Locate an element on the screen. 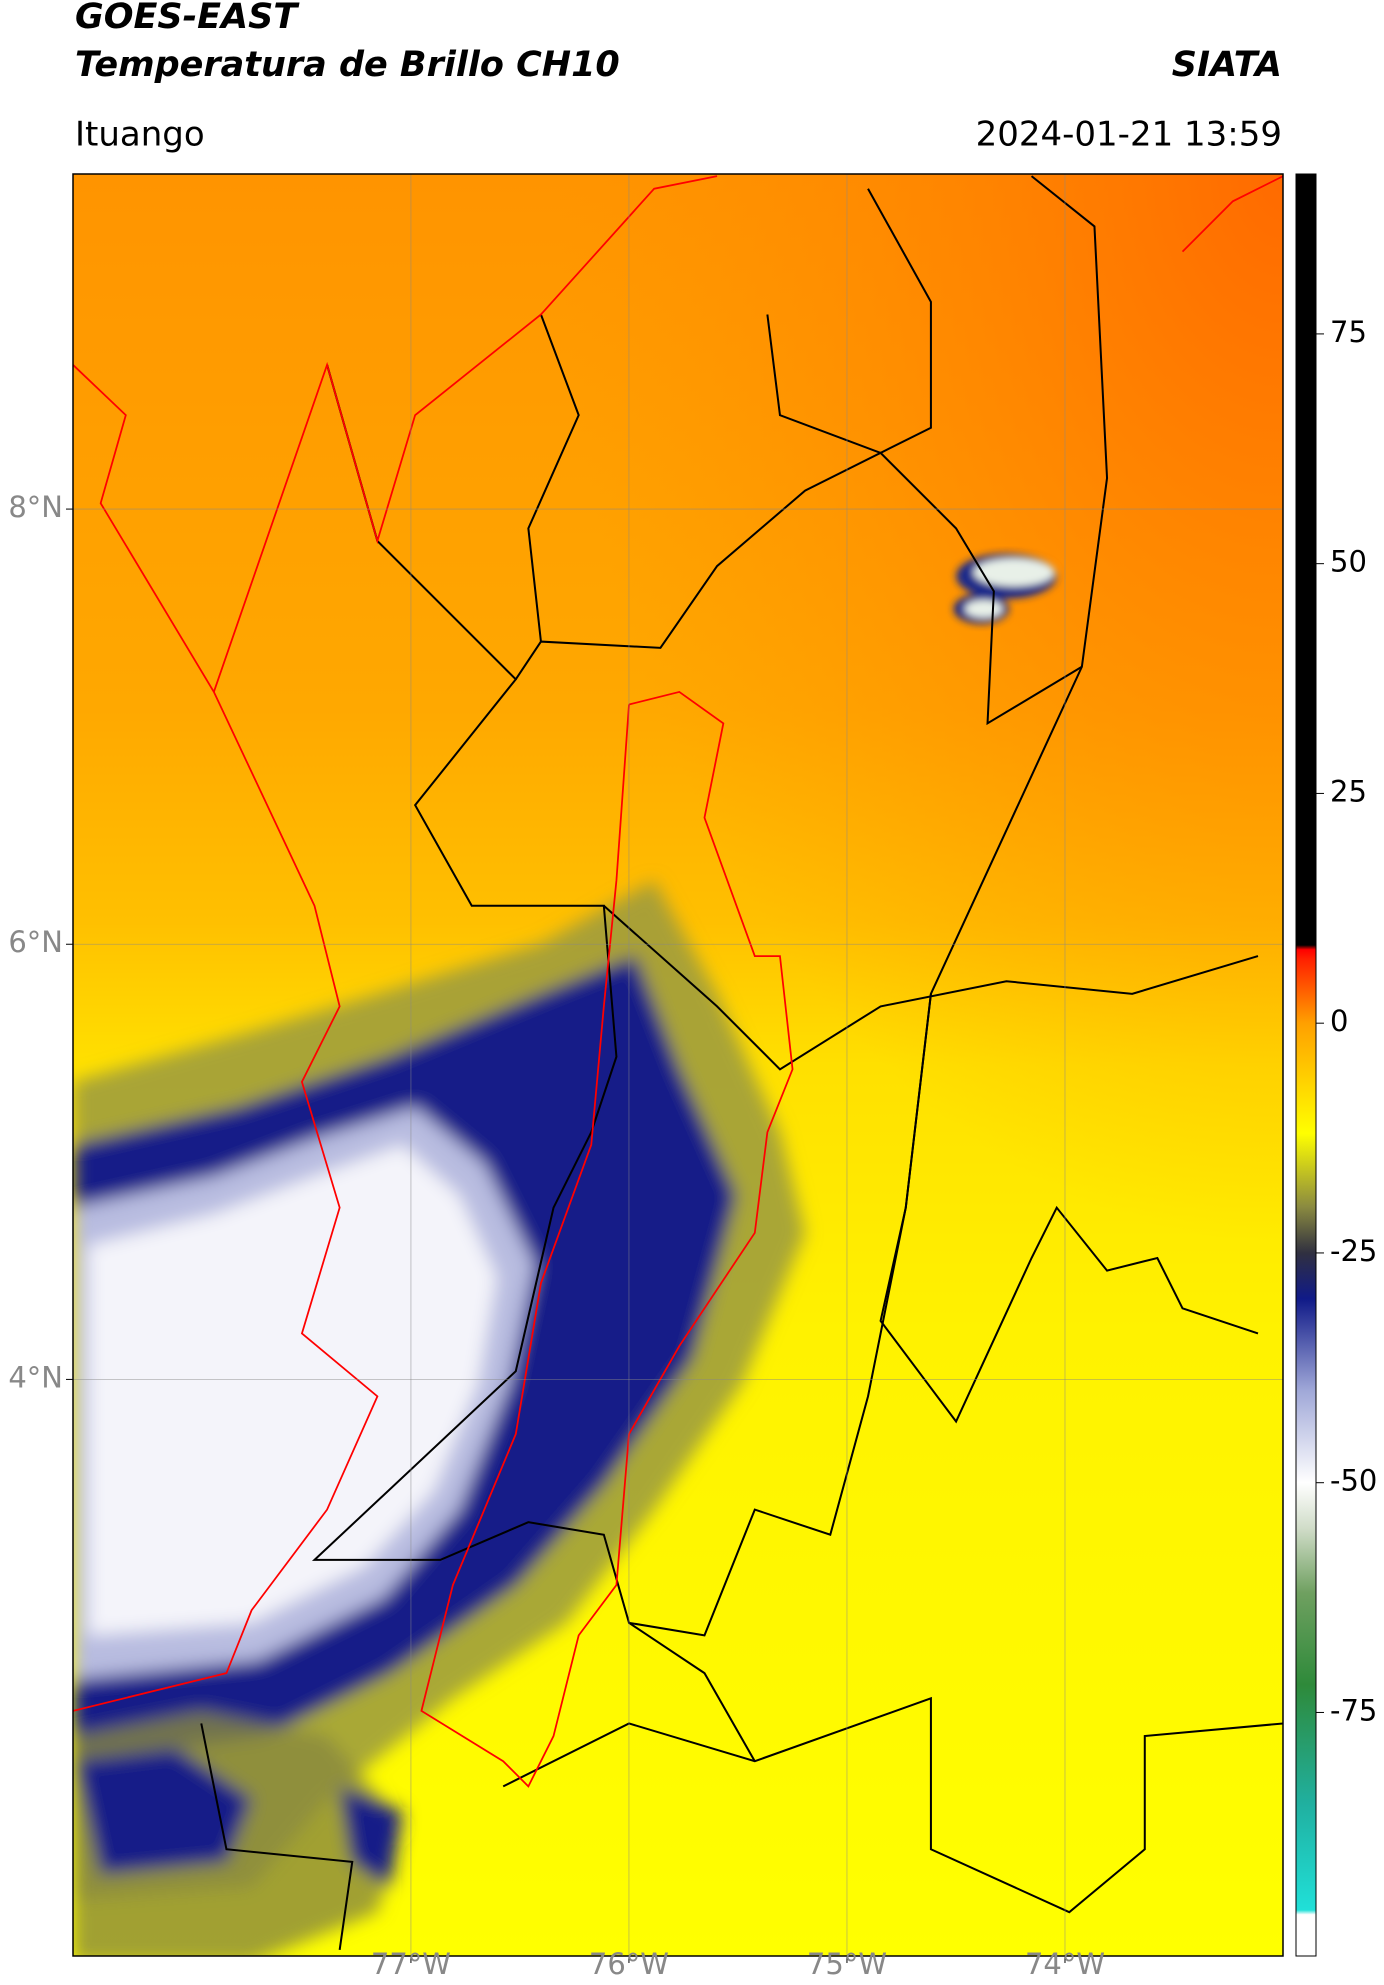 This screenshot has width=1384, height=1985. x-tick-label: 77°W is located at coordinates (411, 1964).